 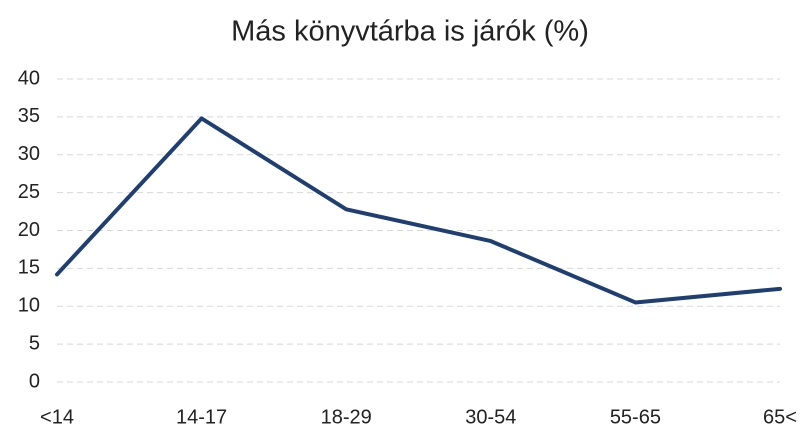 What do you see at coordinates (29, 192) in the screenshot?
I see `y-tick-label: 25` at bounding box center [29, 192].